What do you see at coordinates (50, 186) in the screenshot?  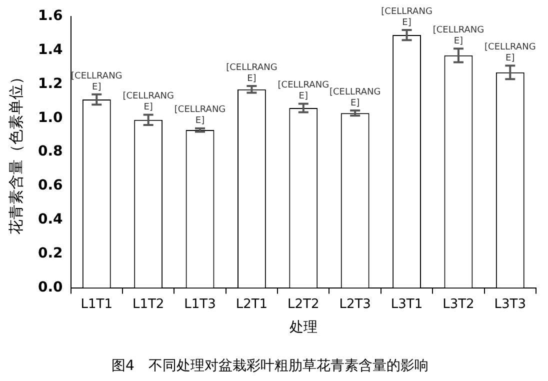 I see `y-tick-label: 0.6` at bounding box center [50, 186].